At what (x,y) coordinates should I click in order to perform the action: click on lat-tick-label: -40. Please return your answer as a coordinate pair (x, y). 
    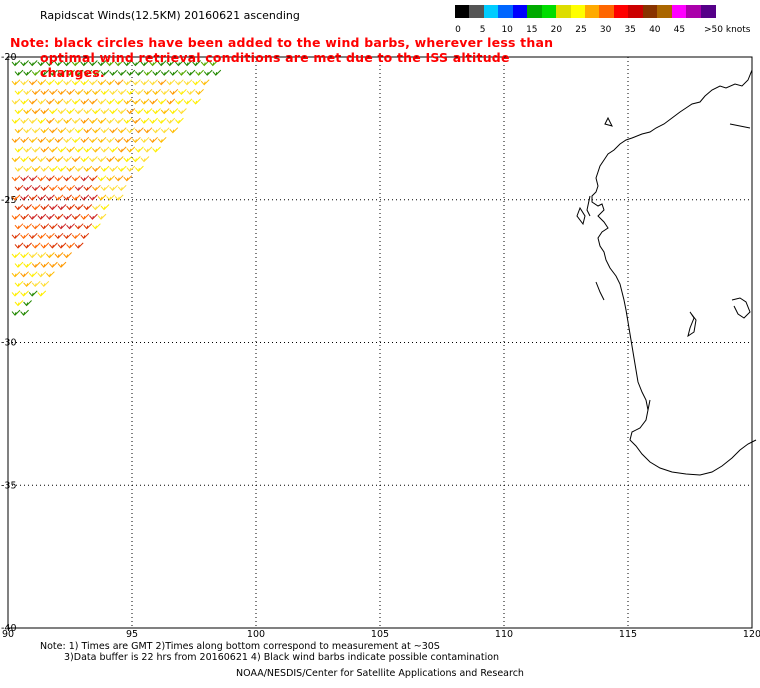
    Looking at the image, I should click on (9, 628).